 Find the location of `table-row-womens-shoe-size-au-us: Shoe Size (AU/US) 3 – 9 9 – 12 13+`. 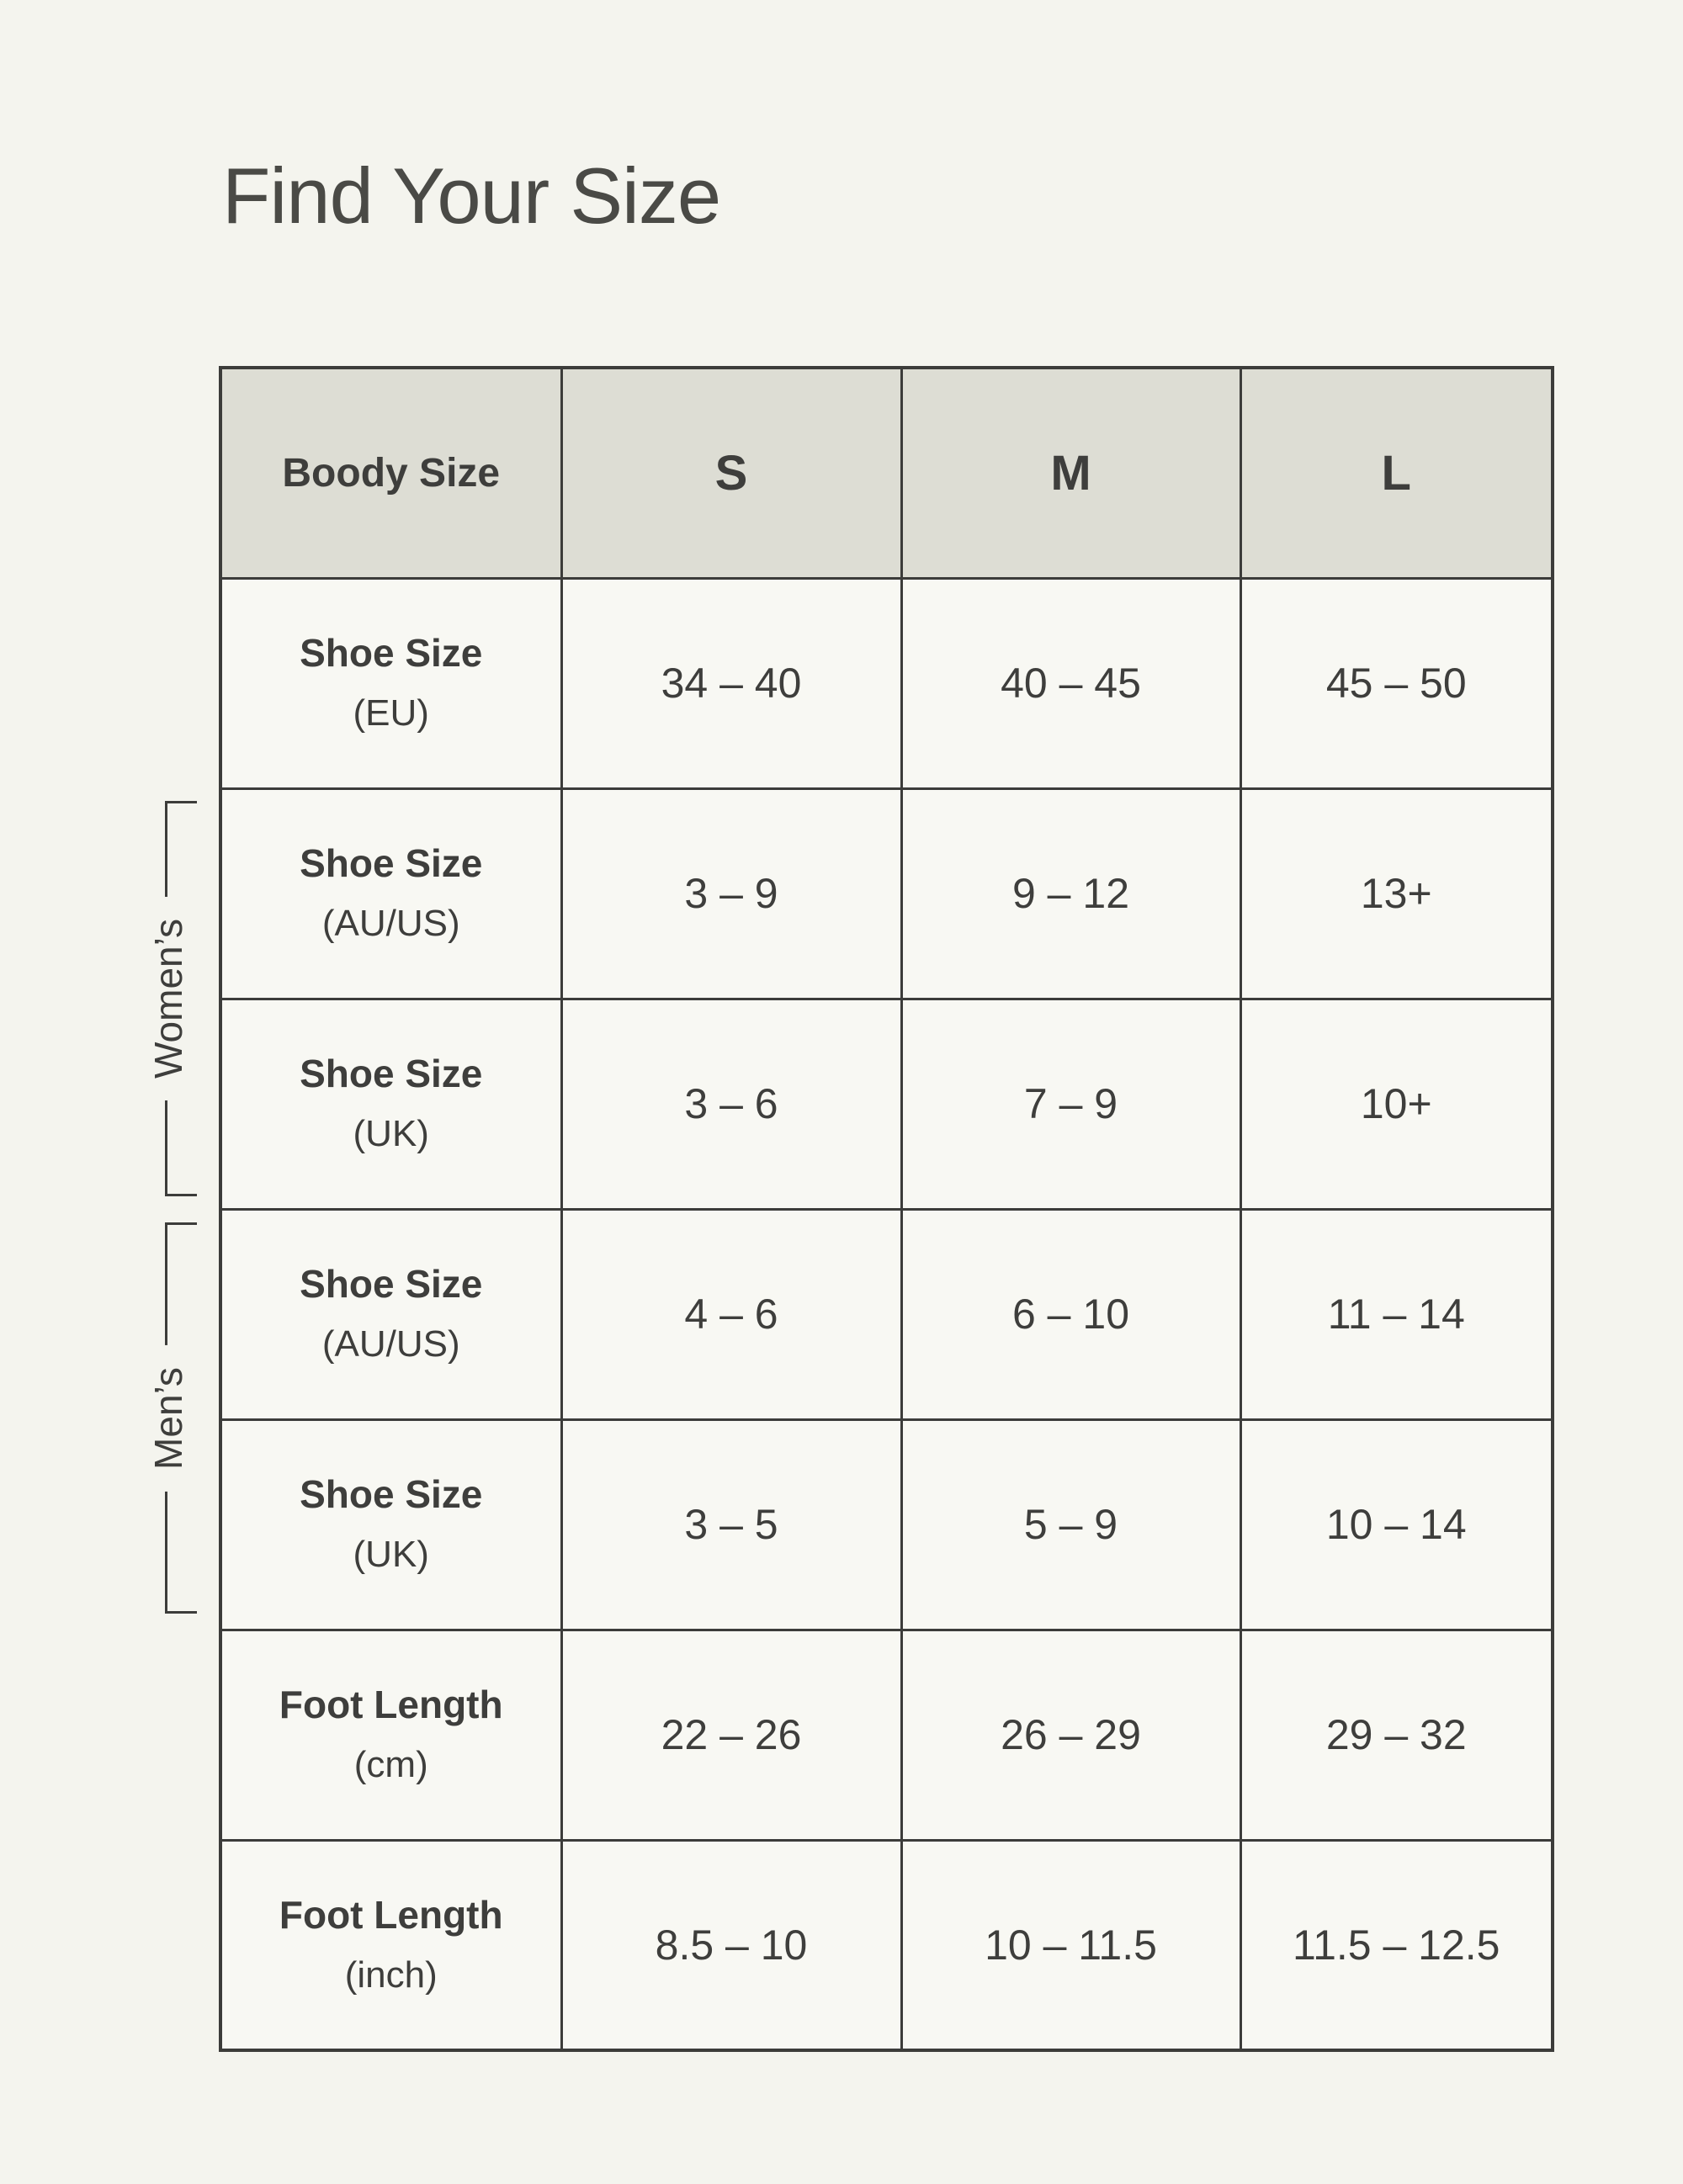

table-row-womens-shoe-size-au-us: Shoe Size (AU/US) 3 – 9 9 – 12 13+ is located at coordinates (886, 893).